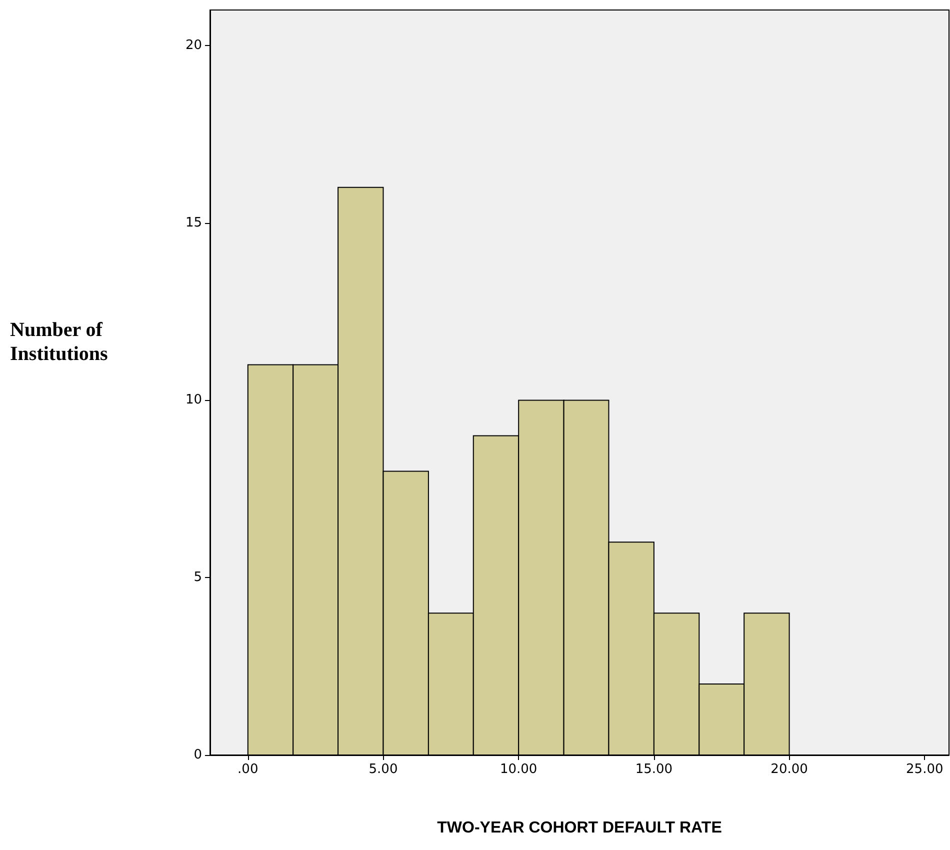 Image resolution: width=950 pixels, height=850 pixels. What do you see at coordinates (925, 769) in the screenshot?
I see `x-tick-label: 25.00` at bounding box center [925, 769].